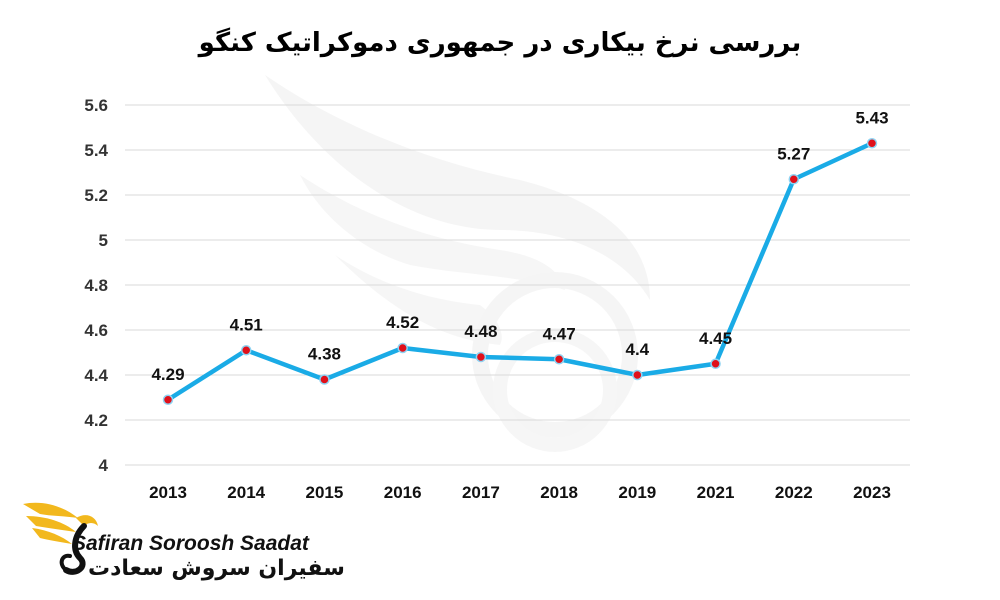 This screenshot has height=600, width=1000. Describe the element at coordinates (637, 492) in the screenshot. I see `x-tick-label: 2019` at that location.